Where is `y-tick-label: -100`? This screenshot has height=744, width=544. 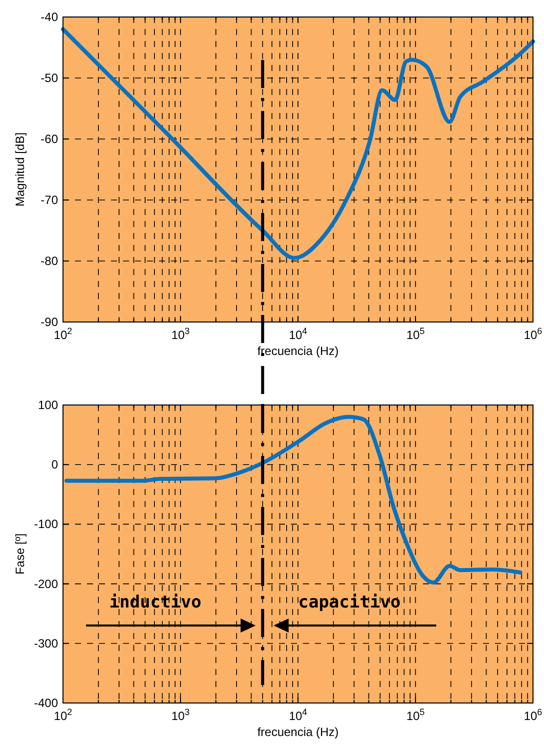 y-tick-label: -100 is located at coordinates (46, 524).